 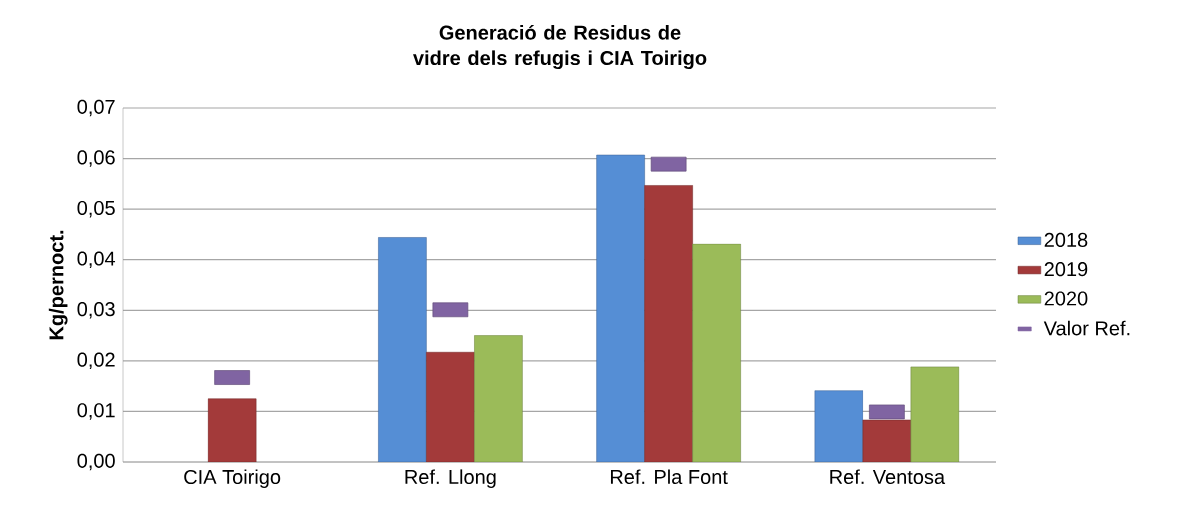 I want to click on y-tick-label: 0,06, so click(x=96, y=158).